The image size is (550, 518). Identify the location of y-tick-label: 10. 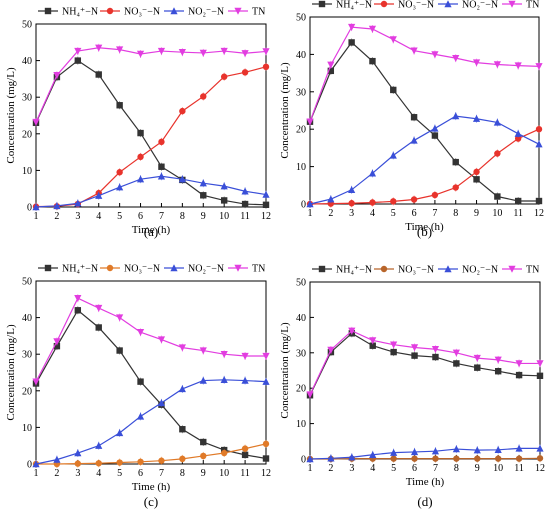
(301, 167).